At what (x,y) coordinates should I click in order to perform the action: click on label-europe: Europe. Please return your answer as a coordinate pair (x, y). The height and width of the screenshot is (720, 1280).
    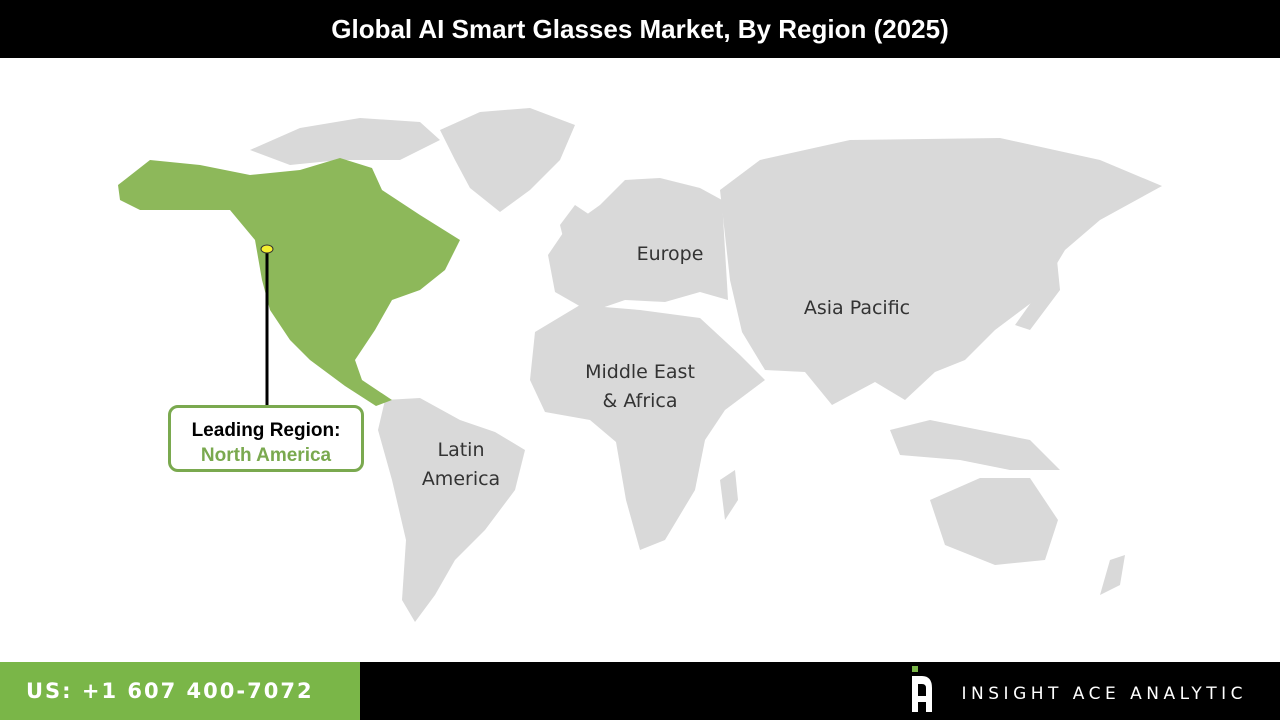
    Looking at the image, I should click on (670, 254).